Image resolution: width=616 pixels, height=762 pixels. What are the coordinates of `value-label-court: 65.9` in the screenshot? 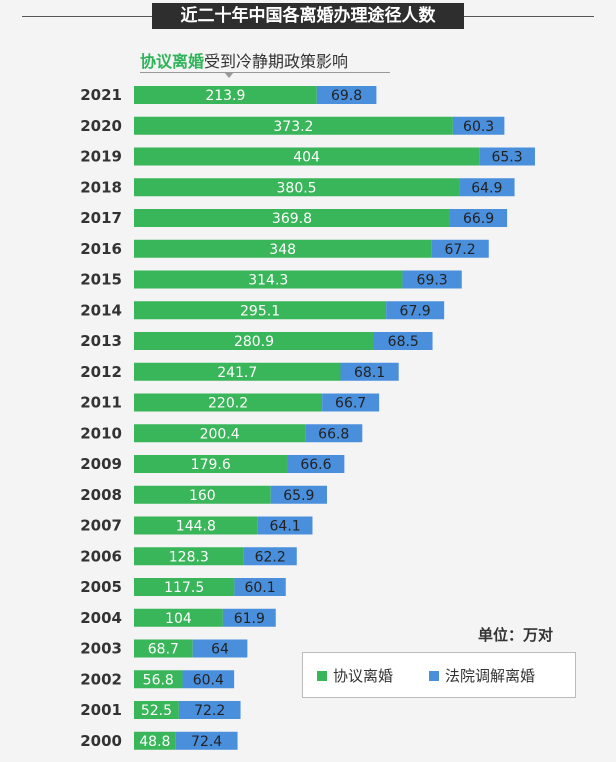 It's located at (298, 496).